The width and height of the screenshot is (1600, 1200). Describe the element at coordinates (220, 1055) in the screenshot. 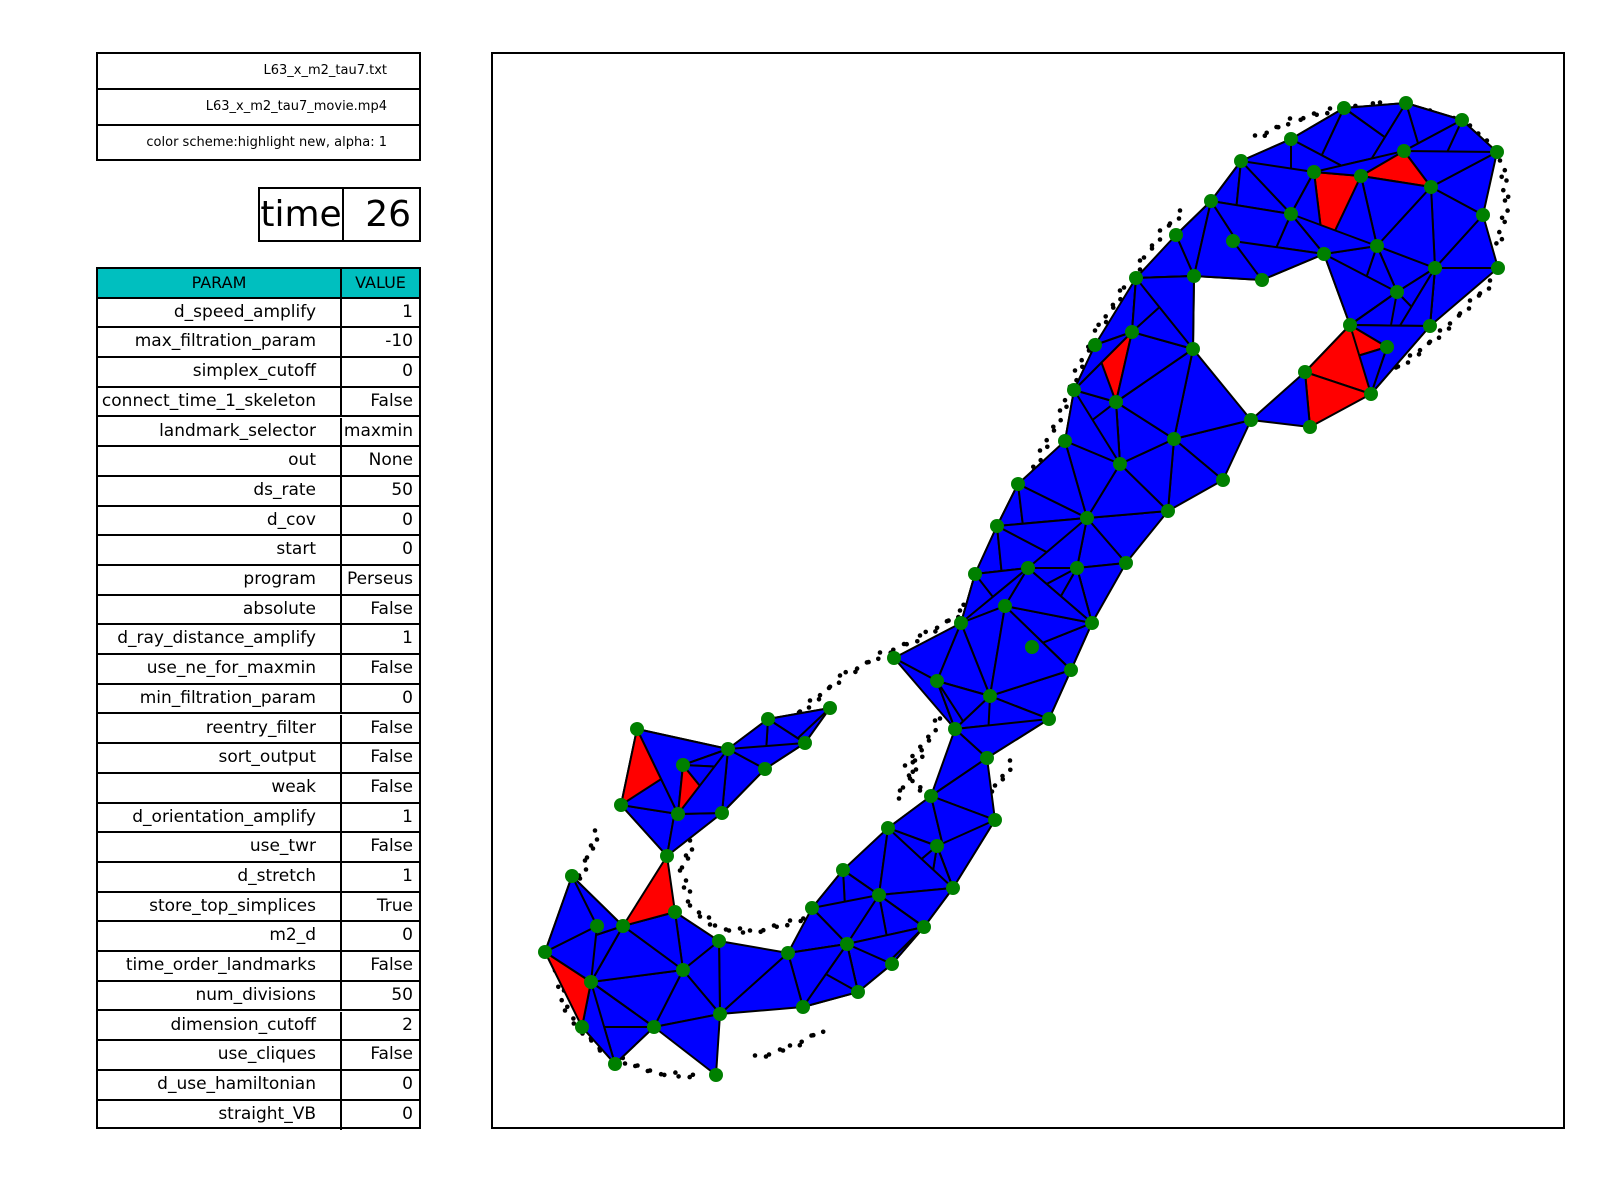

I see `param-name: use_cliques` at that location.